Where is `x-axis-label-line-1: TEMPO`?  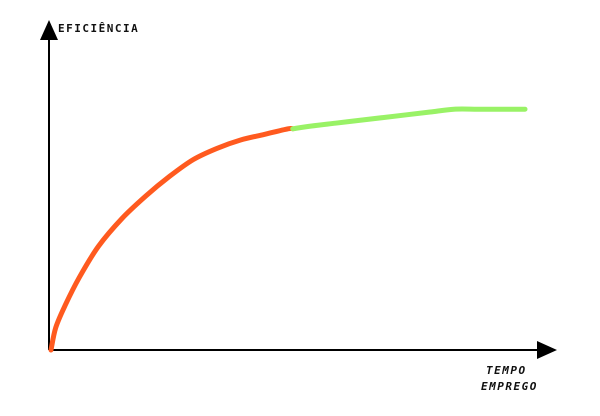
x-axis-label-line-1: TEMPO is located at coordinates (506, 370).